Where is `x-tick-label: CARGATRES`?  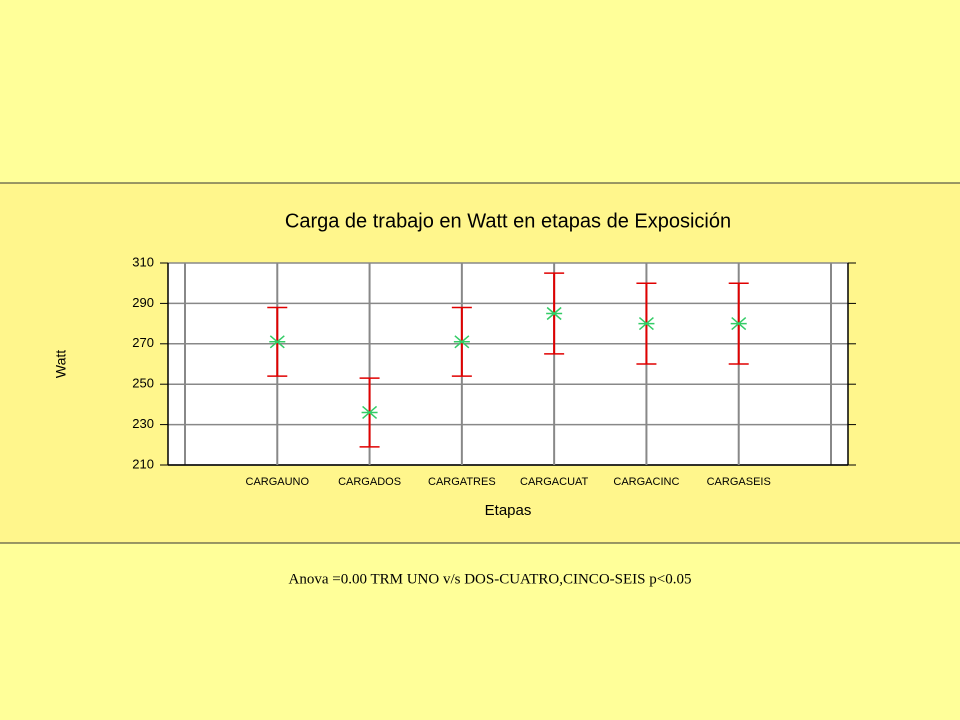 x-tick-label: CARGATRES is located at coordinates (462, 482).